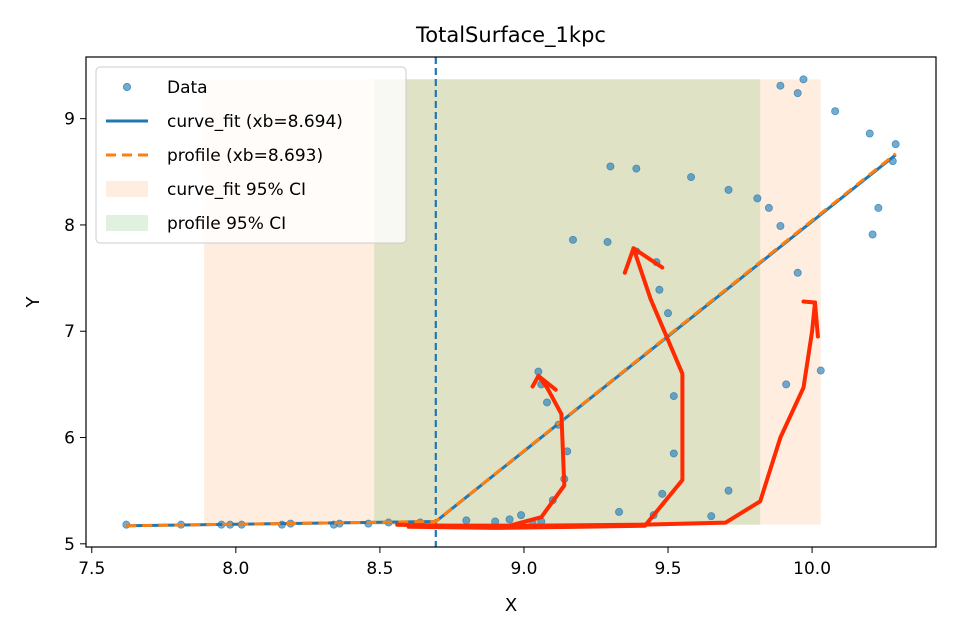 The image size is (960, 640). Describe the element at coordinates (379, 569) in the screenshot. I see `x-tick-label: 8.5` at that location.